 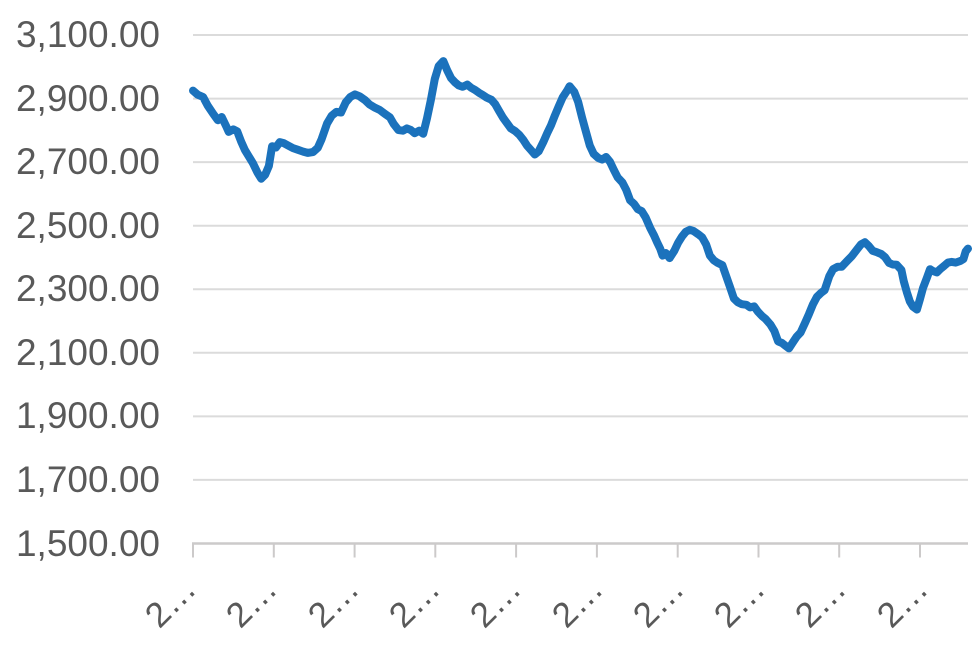 I want to click on y-axis-tick-label: 1,700.00, so click(x=87, y=479).